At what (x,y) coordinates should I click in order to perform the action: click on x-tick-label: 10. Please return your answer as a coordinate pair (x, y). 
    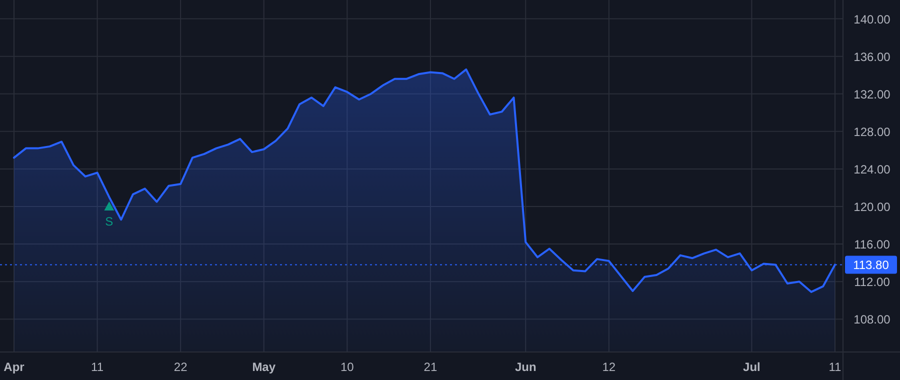
    Looking at the image, I should click on (347, 367).